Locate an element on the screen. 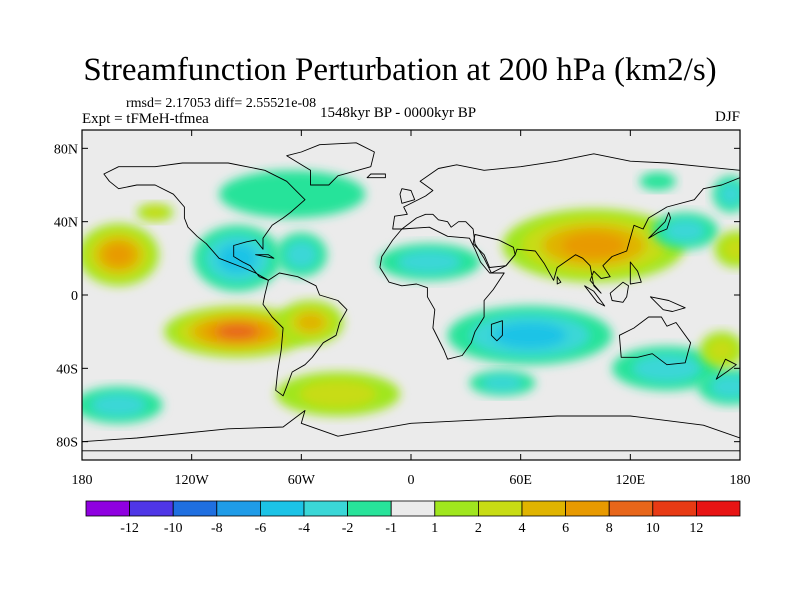  colorbar: -12 -10 -8 -6 -4 -2 -1 1 2 4 6 8 10 12 is located at coordinates (413, 518).